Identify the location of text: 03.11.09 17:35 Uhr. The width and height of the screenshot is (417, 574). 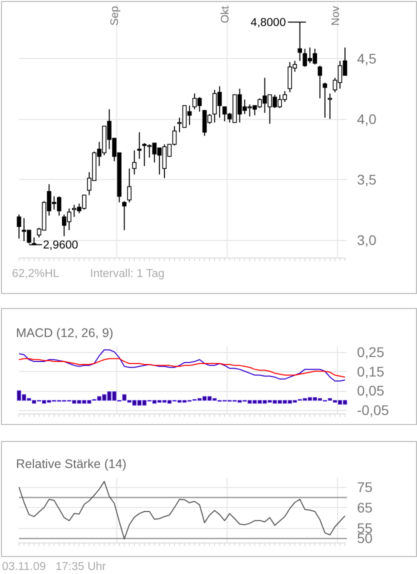
(54, 567).